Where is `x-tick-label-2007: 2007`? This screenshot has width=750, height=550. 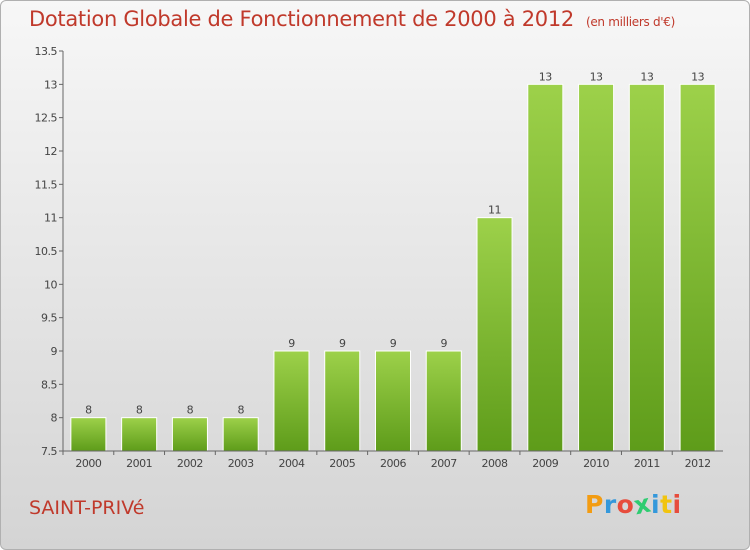
x-tick-label-2007: 2007 is located at coordinates (444, 463).